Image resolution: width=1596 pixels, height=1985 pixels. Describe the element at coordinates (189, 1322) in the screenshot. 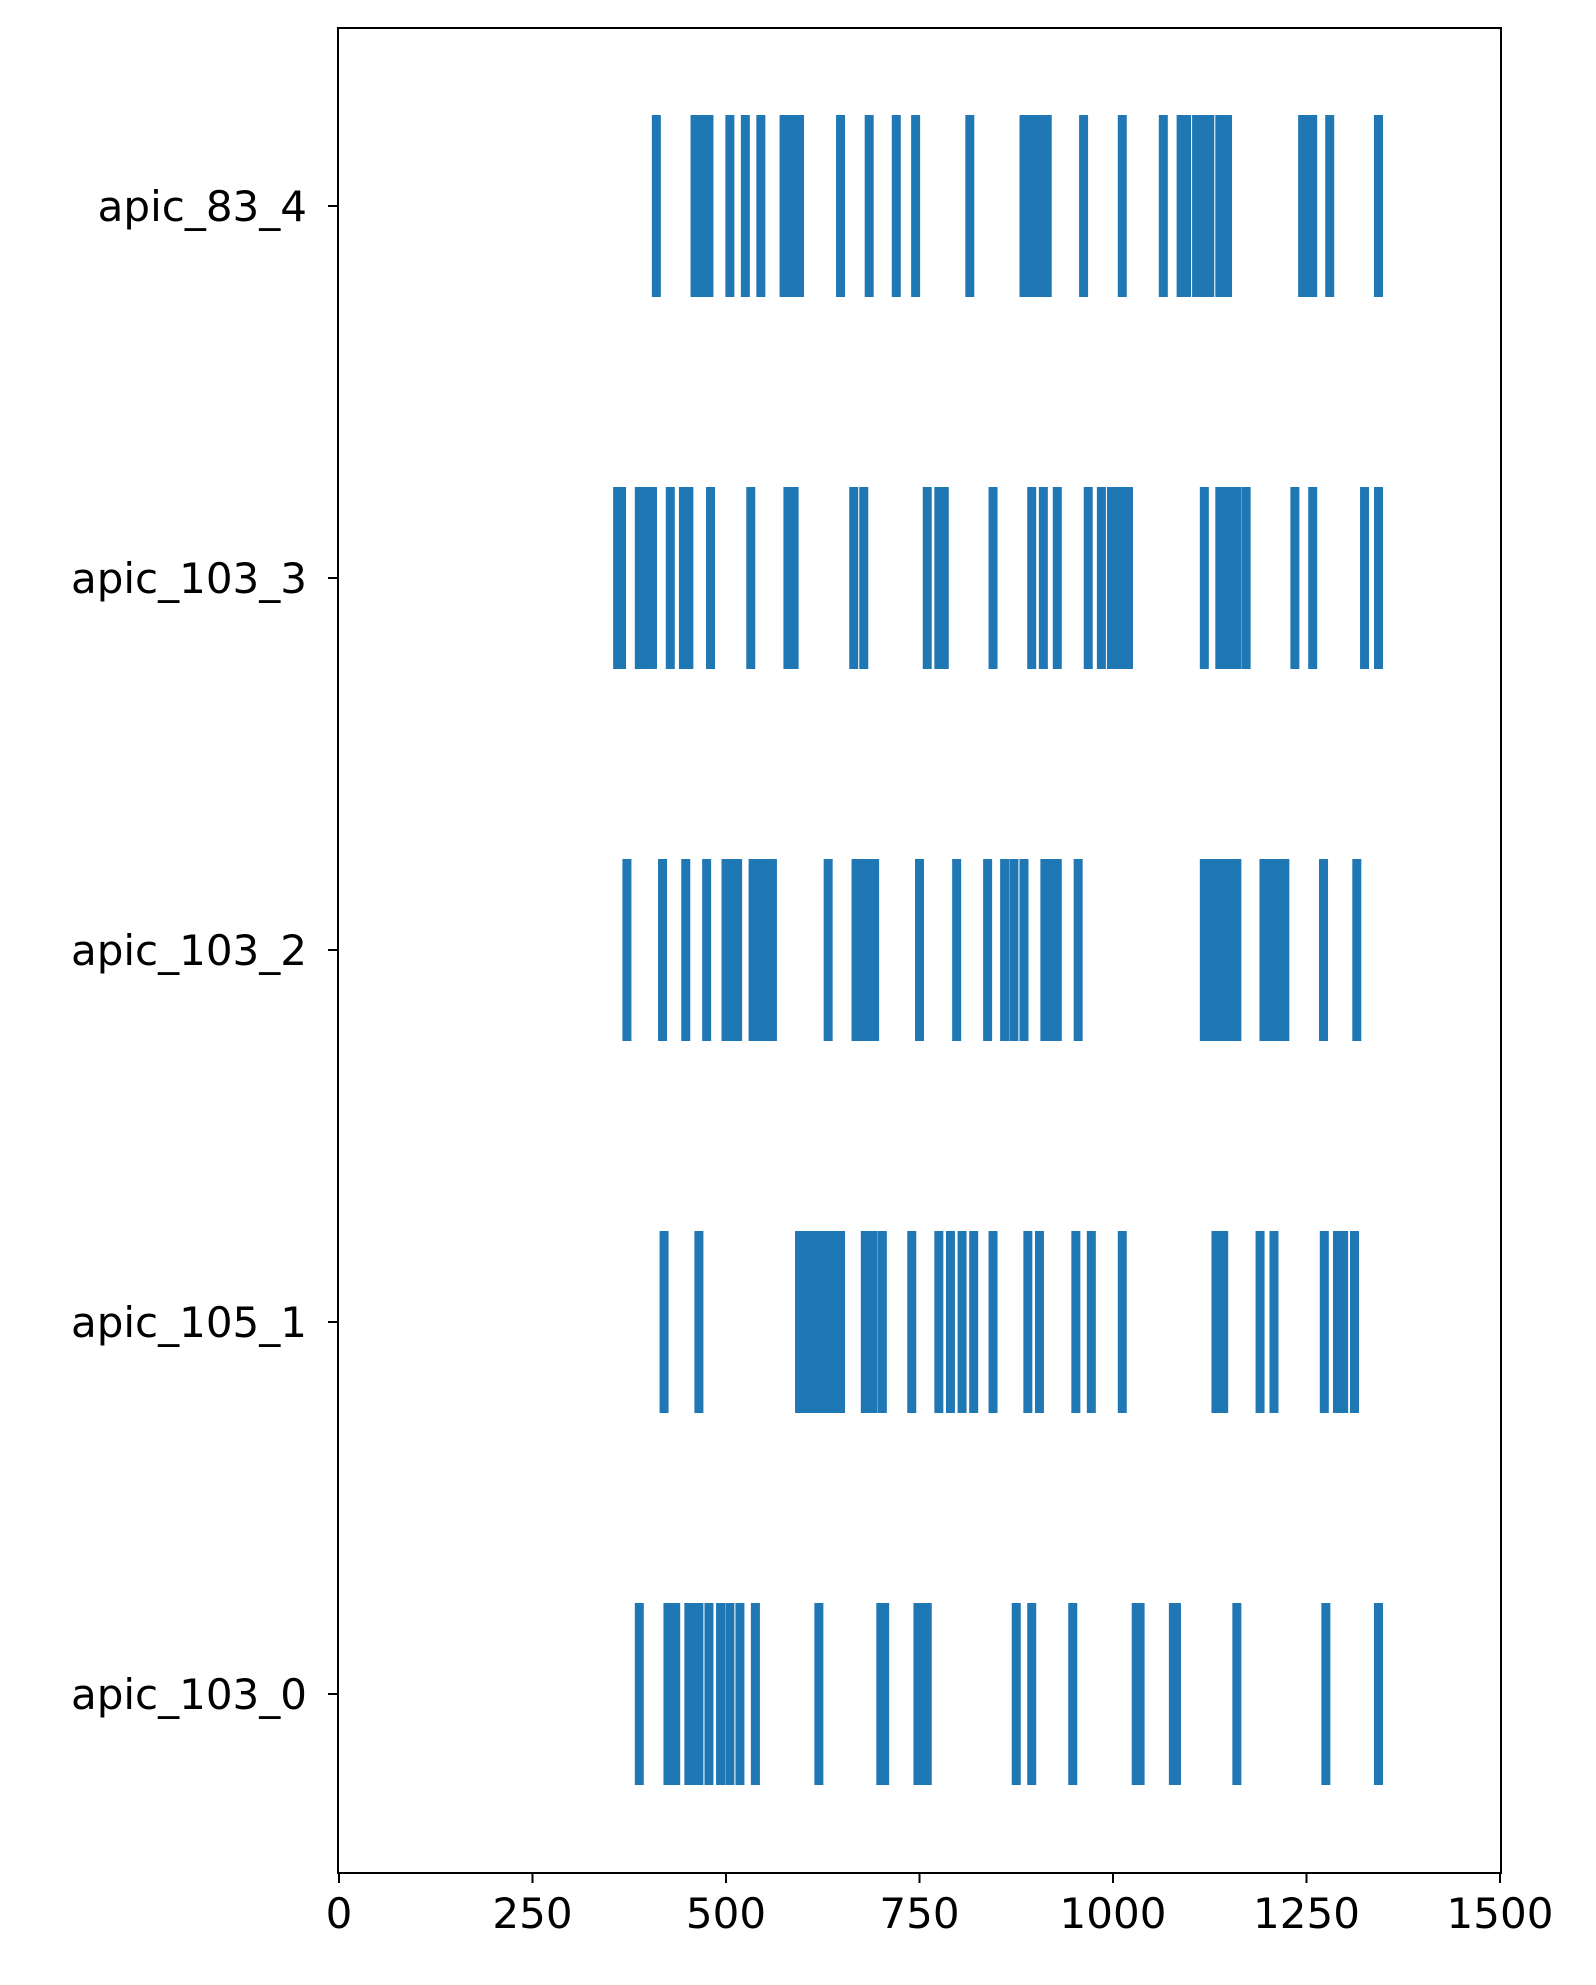

I see `y-tick-label: apic_105_1` at that location.